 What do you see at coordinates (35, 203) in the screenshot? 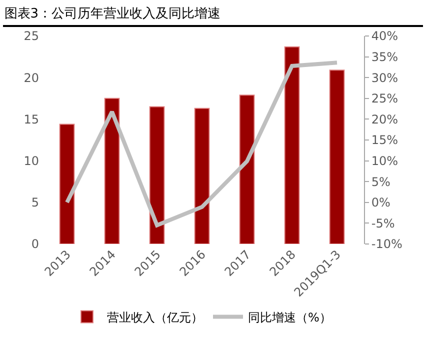
I see `y-tick-label: 5` at bounding box center [35, 203].